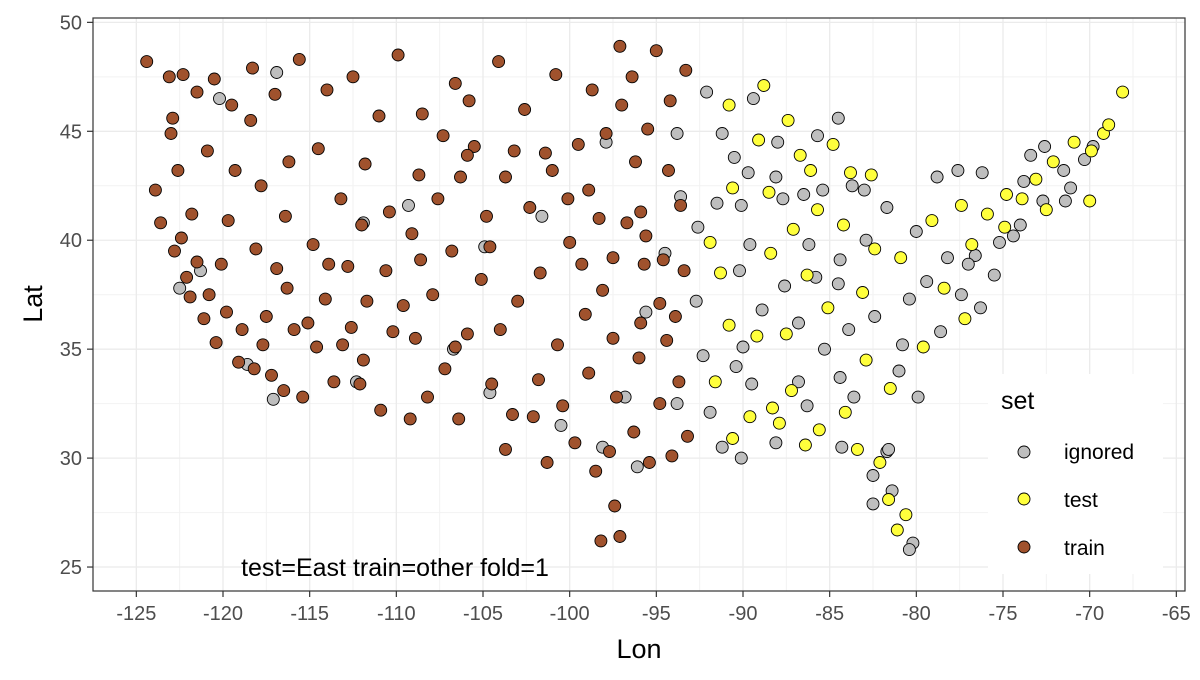 This screenshot has height=680, width=1200. What do you see at coordinates (570, 614) in the screenshot?
I see `x-tick-label: -100` at bounding box center [570, 614].